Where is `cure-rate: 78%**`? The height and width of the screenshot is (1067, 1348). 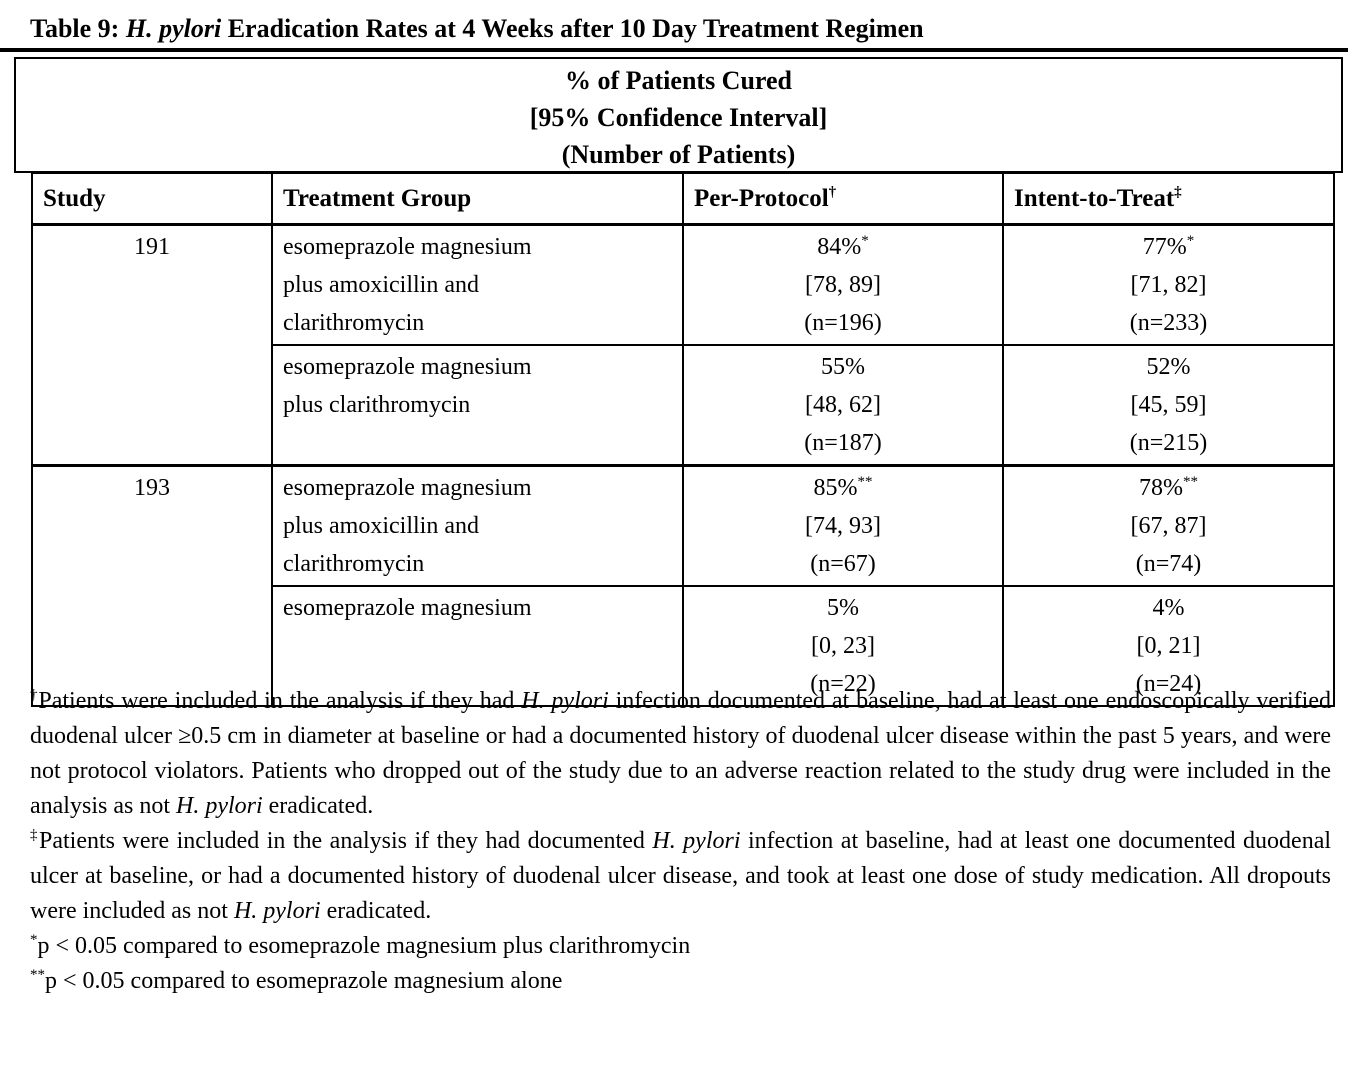
cure-rate: 78%** is located at coordinates (1168, 488).